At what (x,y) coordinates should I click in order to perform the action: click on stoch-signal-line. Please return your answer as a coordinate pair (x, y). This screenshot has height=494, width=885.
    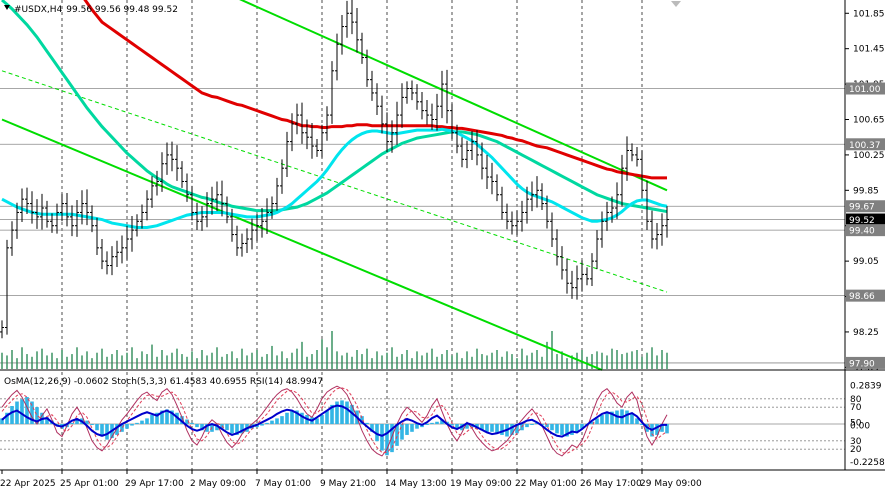
    Looking at the image, I should click on (334, 420).